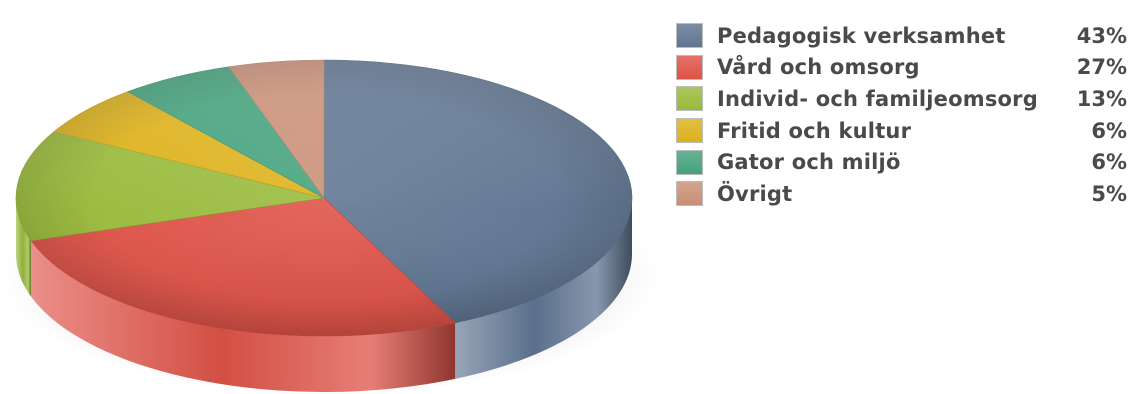  What do you see at coordinates (809, 162) in the screenshot?
I see `legend-label: Gator och miljö` at bounding box center [809, 162].